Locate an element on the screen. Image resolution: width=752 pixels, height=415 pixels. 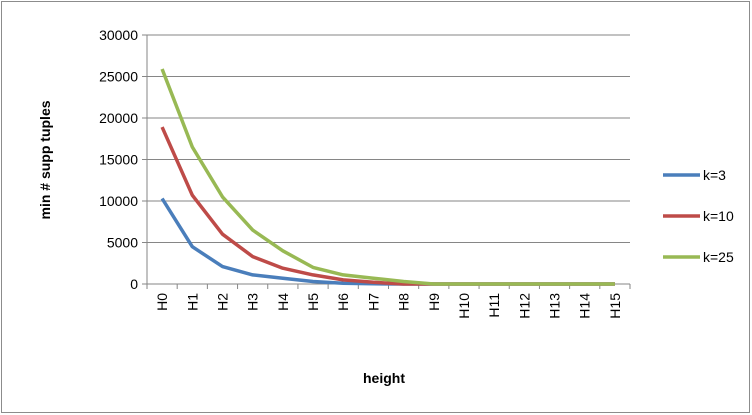
x-tick-label: H13 is located at coordinates (555, 306).